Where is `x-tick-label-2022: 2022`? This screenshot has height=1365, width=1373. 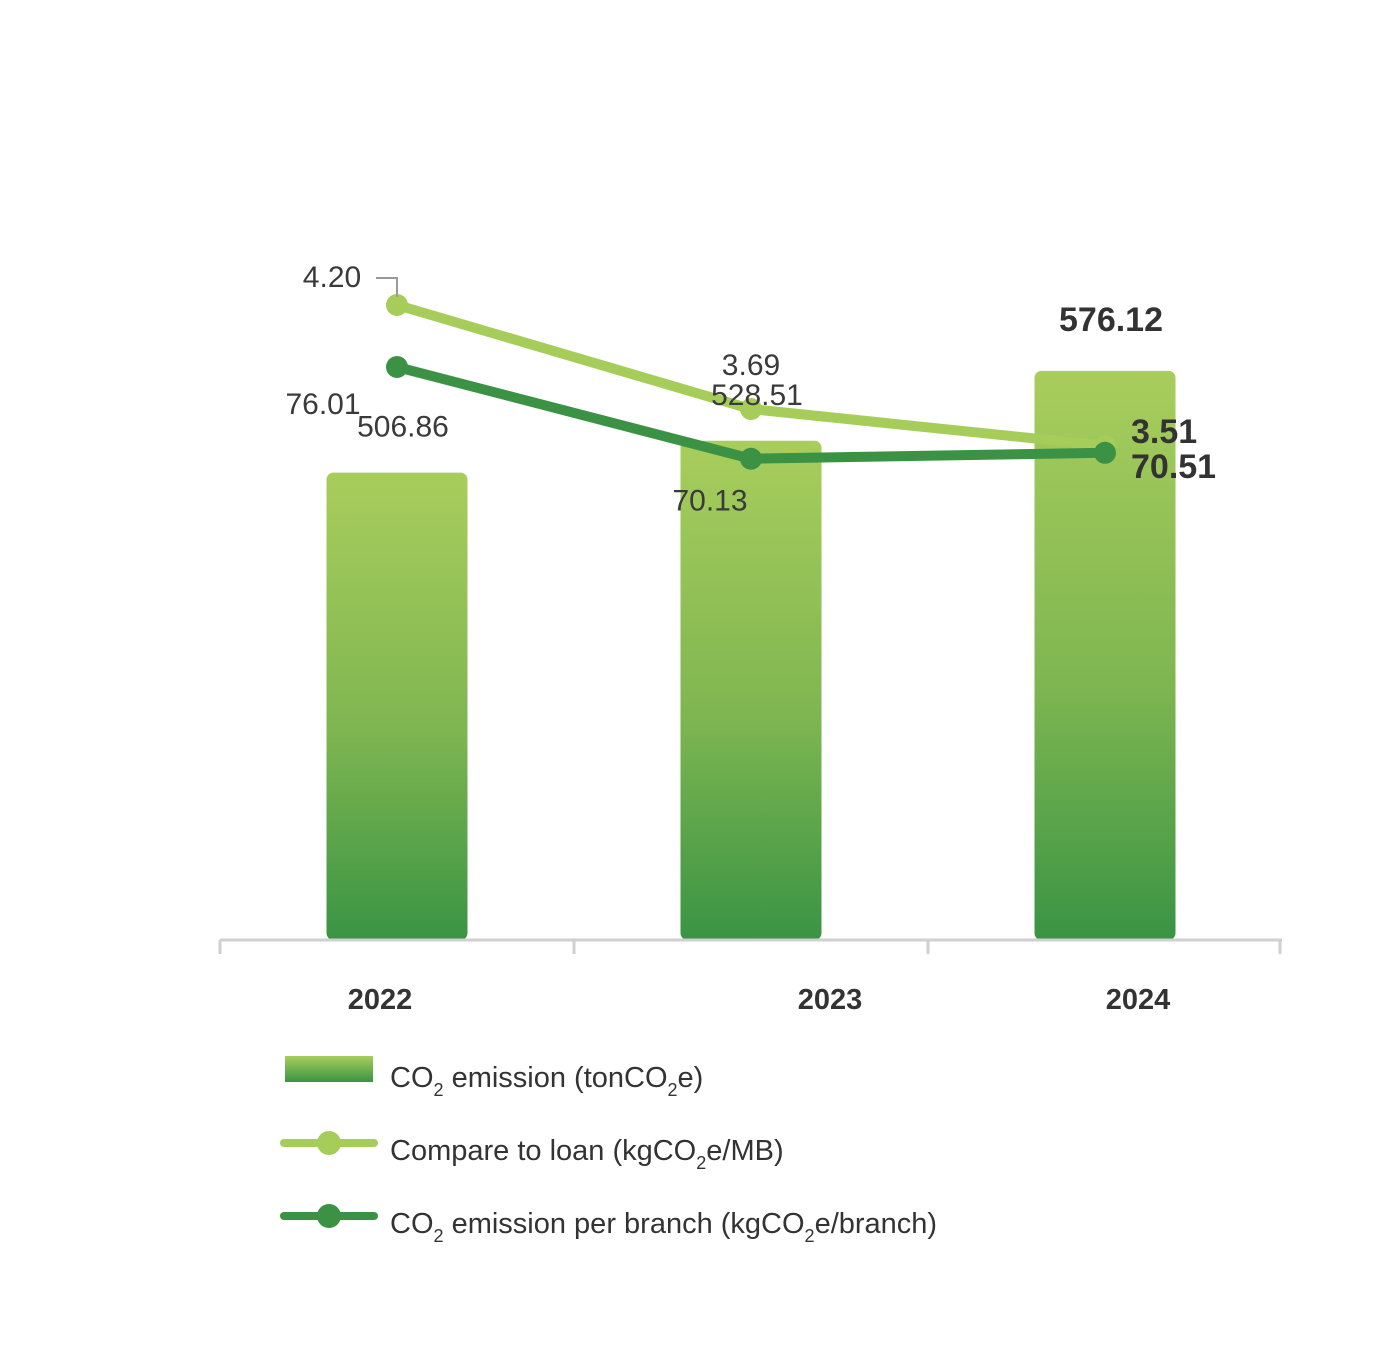 x-tick-label-2022: 2022 is located at coordinates (380, 1000).